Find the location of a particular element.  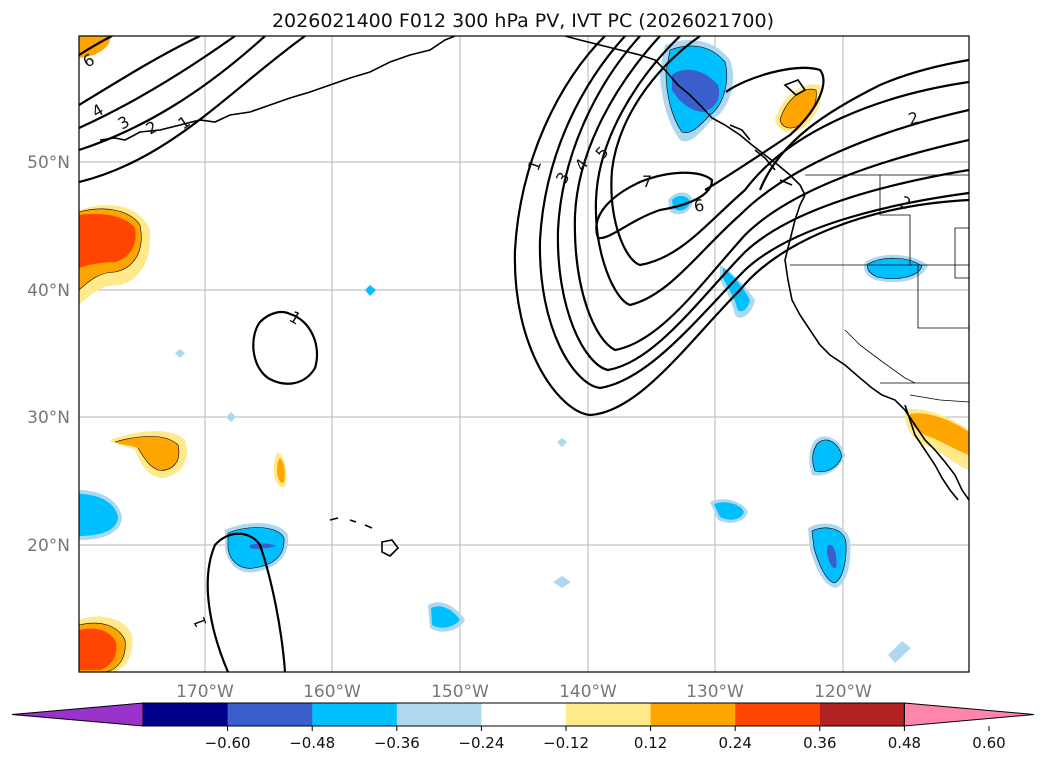

ivt-blob-167w-28n-core is located at coordinates (147, 453).